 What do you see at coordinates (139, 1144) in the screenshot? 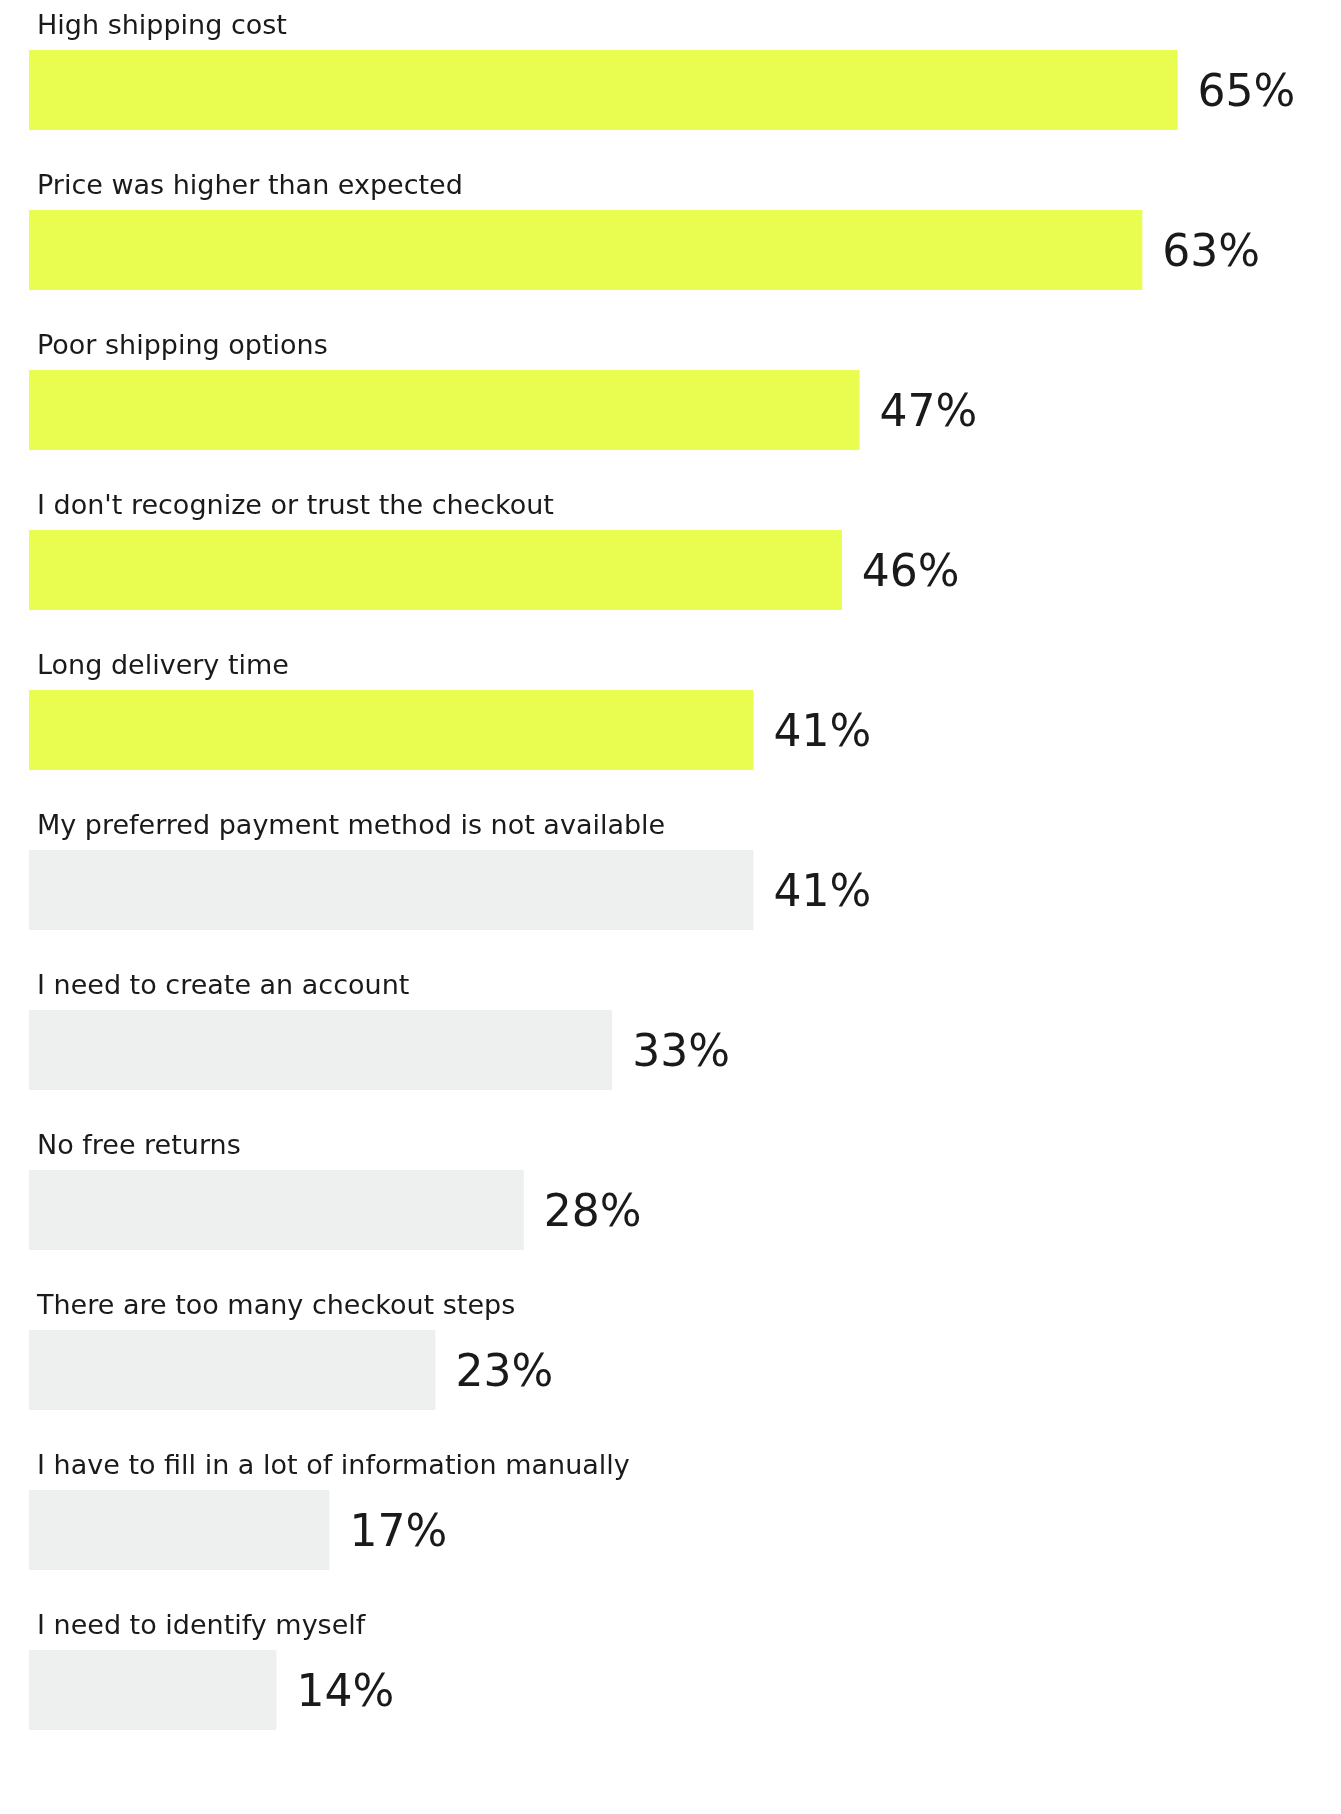
I see `y-tick-label: No free returns` at bounding box center [139, 1144].